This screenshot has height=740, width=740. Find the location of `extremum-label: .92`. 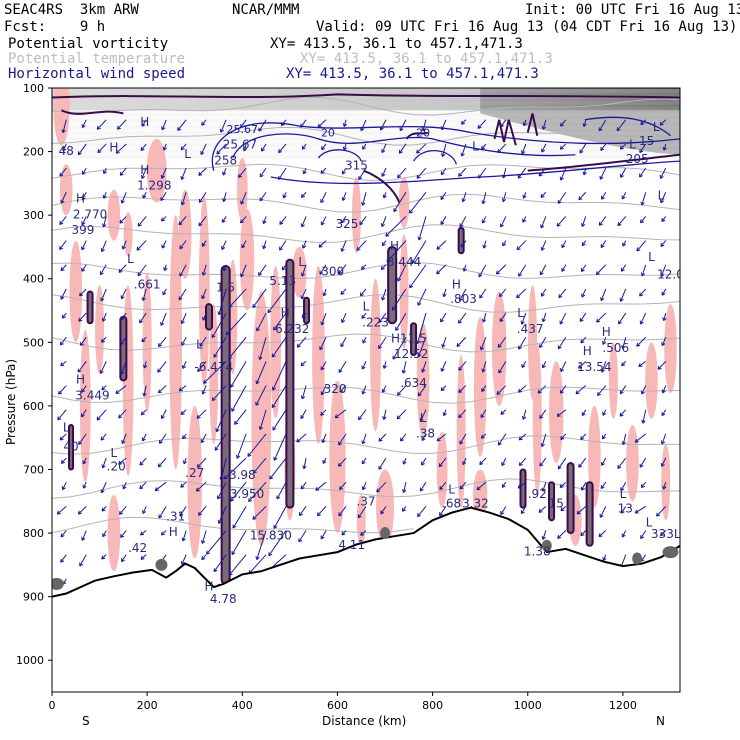

extremum-label: .92 is located at coordinates (537, 494).